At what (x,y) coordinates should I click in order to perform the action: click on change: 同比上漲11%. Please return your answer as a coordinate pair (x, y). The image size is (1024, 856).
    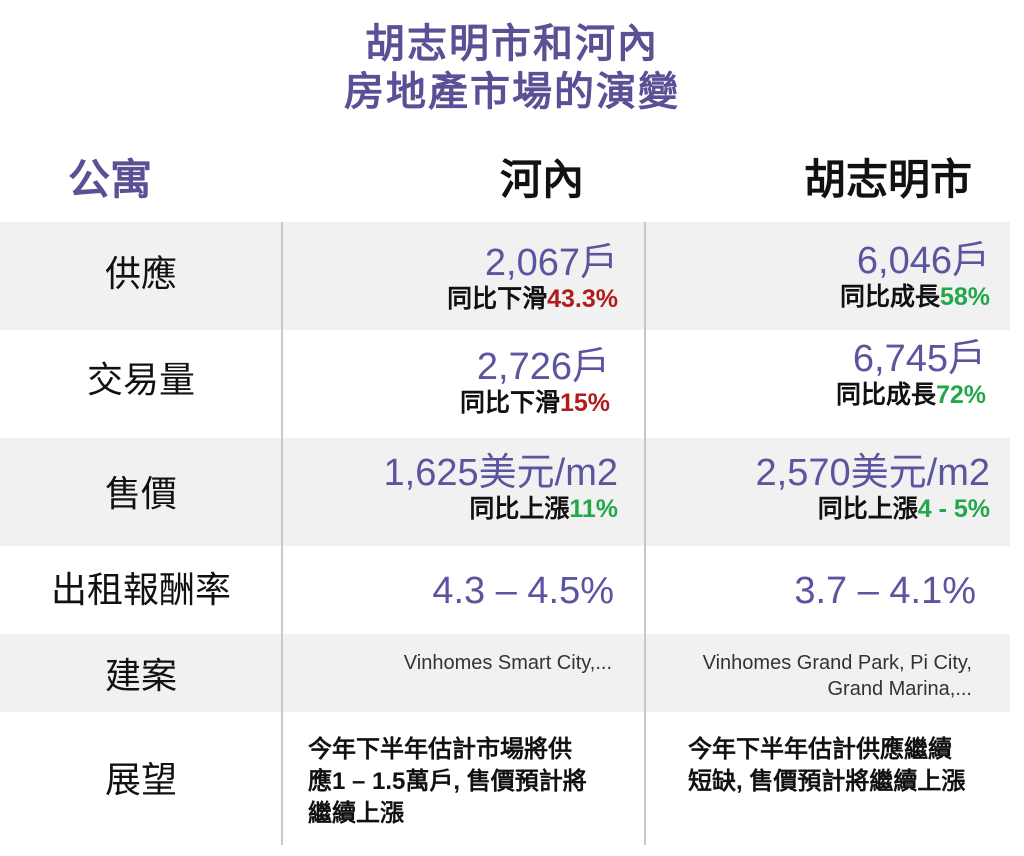
    Looking at the image, I should click on (501, 509).